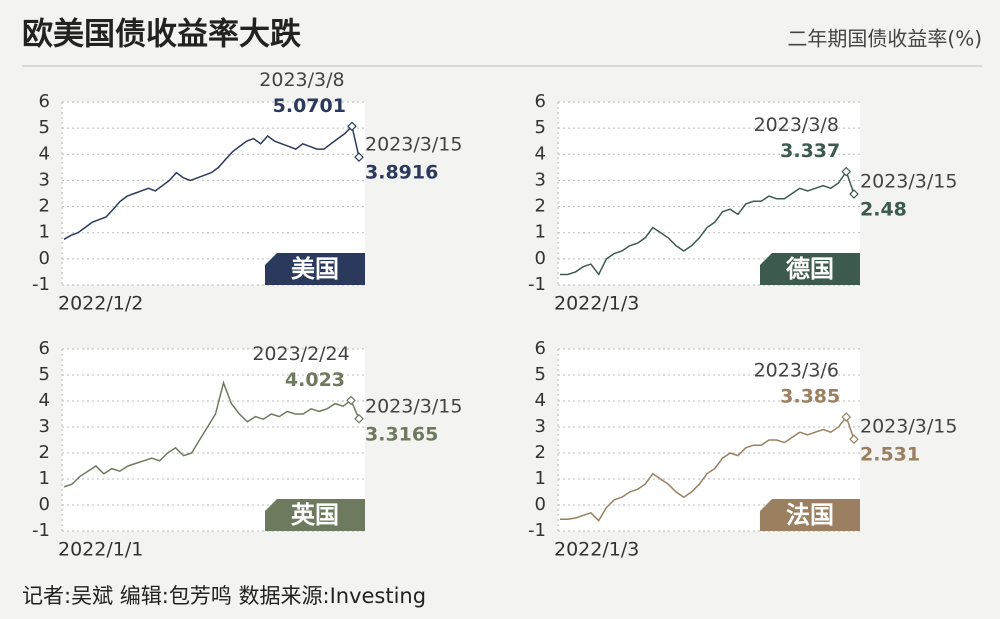  I want to click on annotation-date: 2023/2/24, so click(300, 354).